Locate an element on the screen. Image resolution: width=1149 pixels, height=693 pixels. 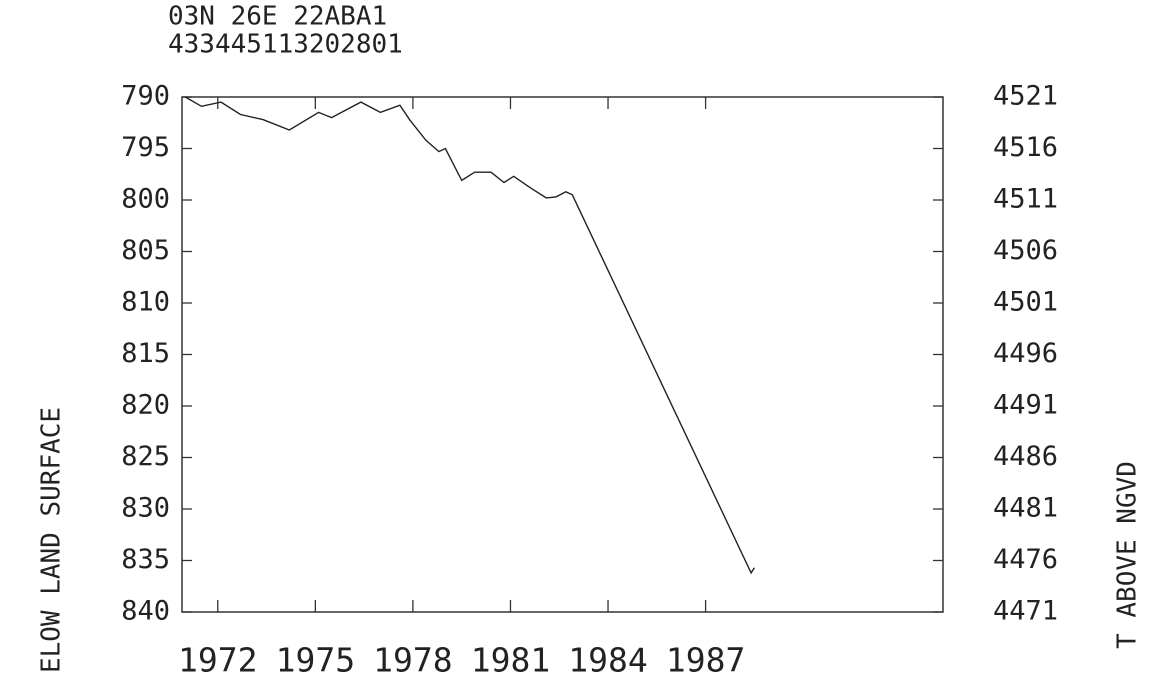
chart-title: 03N 26E 22ABA1 is located at coordinates (277, 17).